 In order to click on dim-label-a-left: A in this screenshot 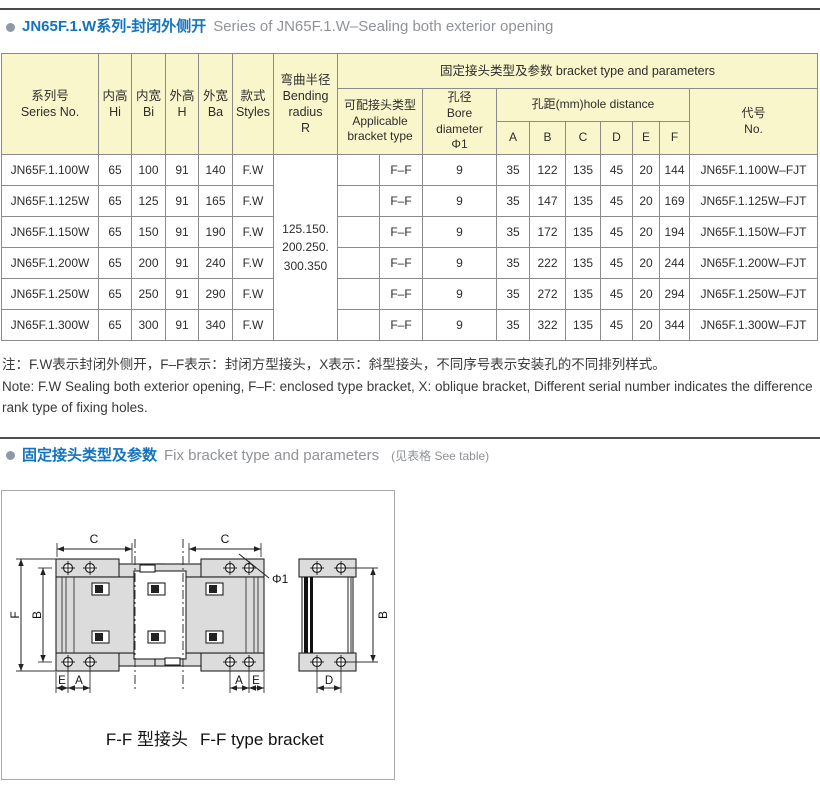, I will do `click(79, 681)`.